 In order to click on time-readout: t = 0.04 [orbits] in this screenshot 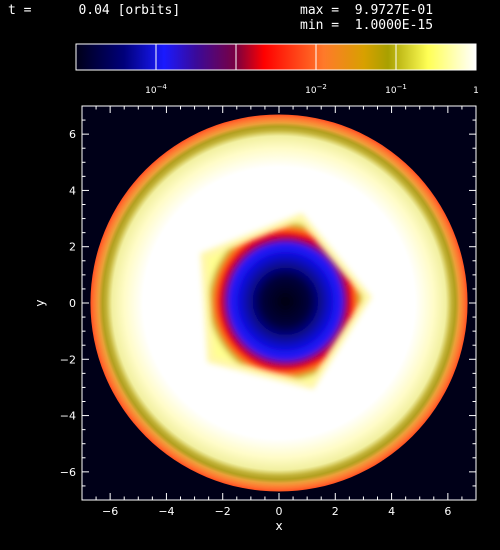, I will do `click(94, 10)`.